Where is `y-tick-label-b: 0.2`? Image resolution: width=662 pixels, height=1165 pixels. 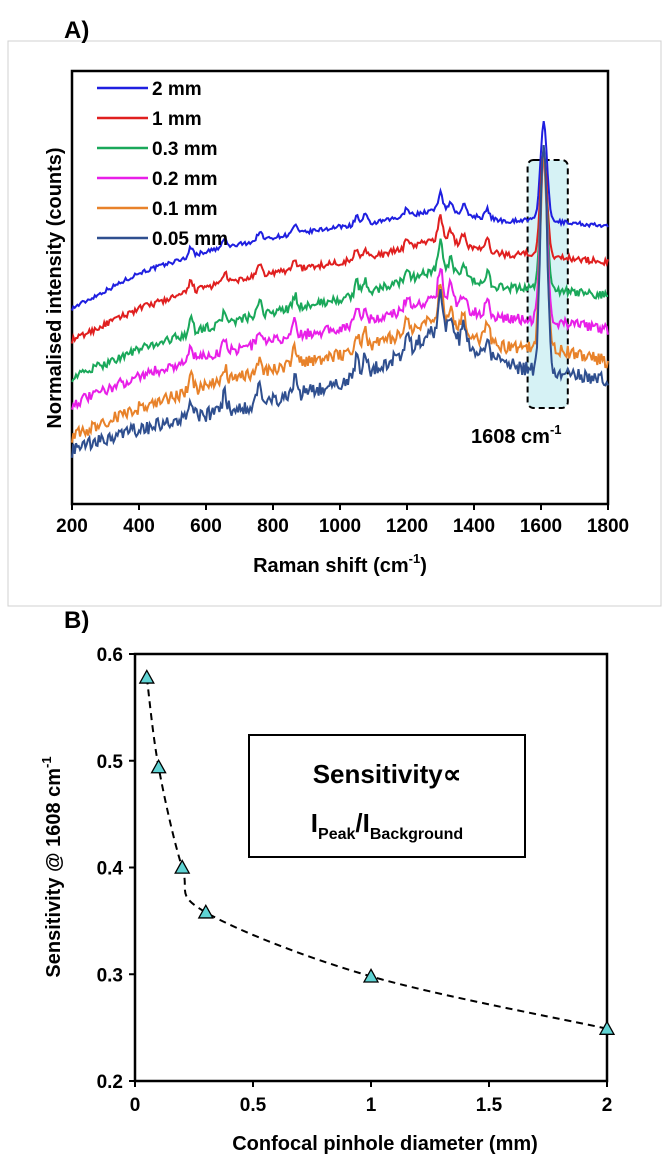
y-tick-label-b: 0.2 is located at coordinates (110, 1082).